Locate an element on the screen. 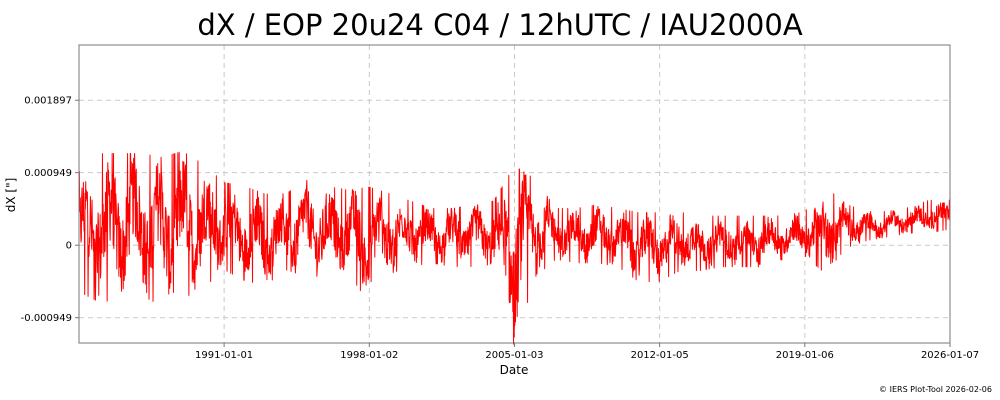 This screenshot has width=1000, height=400. x-tick-label: 2026-01-07 is located at coordinates (950, 355).